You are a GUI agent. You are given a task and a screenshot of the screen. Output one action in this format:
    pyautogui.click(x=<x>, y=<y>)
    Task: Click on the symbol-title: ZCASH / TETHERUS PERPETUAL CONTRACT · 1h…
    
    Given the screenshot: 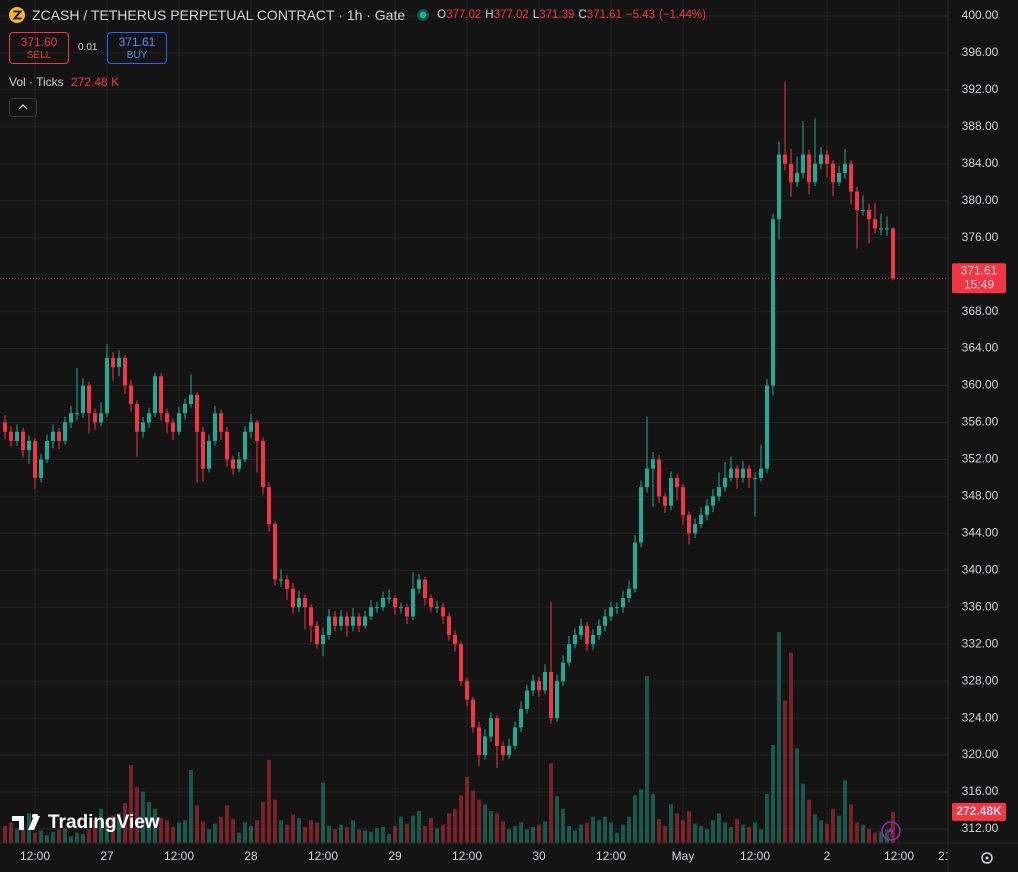 What is the action you would take?
    pyautogui.click(x=219, y=15)
    